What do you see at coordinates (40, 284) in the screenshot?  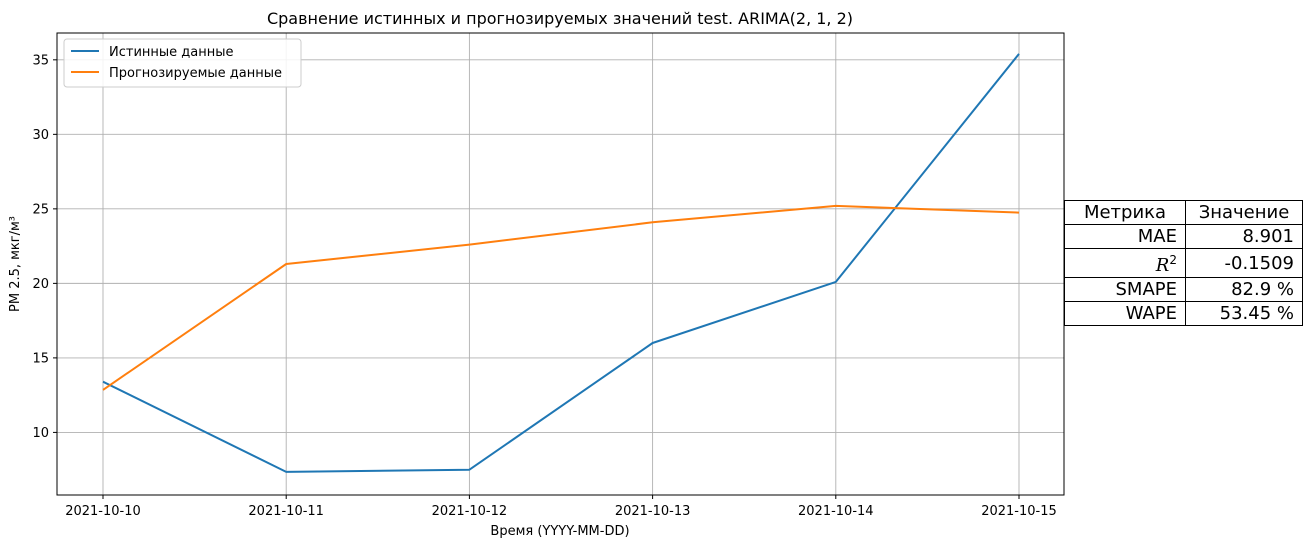 I see `y-tick-label: 20` at bounding box center [40, 284].